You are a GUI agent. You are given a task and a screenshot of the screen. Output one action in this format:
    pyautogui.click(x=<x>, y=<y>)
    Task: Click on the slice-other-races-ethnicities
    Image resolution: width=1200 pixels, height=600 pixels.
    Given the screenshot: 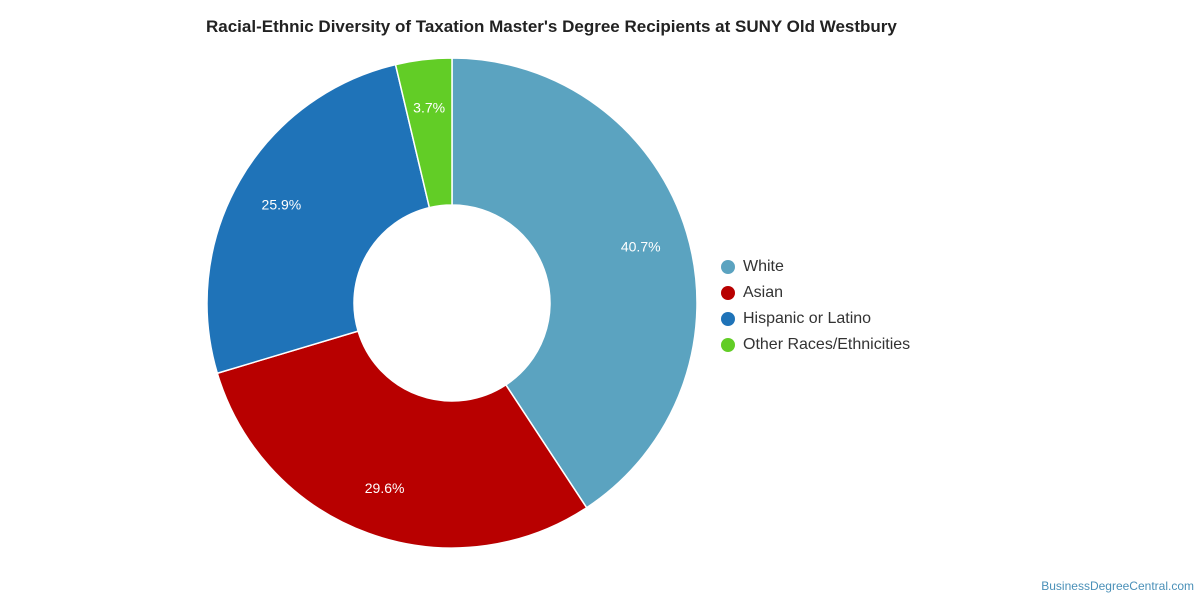 What is the action you would take?
    pyautogui.click(x=423, y=133)
    